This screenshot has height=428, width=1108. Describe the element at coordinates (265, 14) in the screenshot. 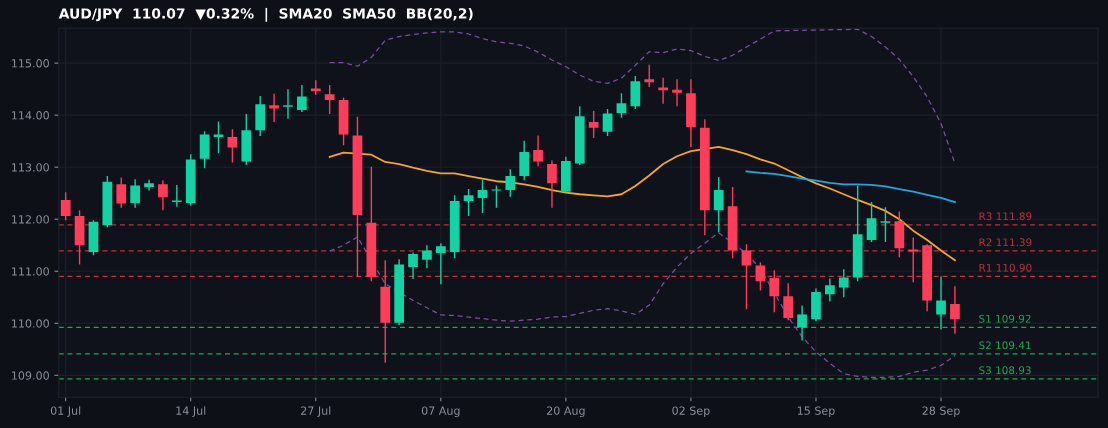

I see `chart-title: AUD/JPY 110.07 ▼0.32% | SMA20 SMA50 BB(20,2)` at that location.